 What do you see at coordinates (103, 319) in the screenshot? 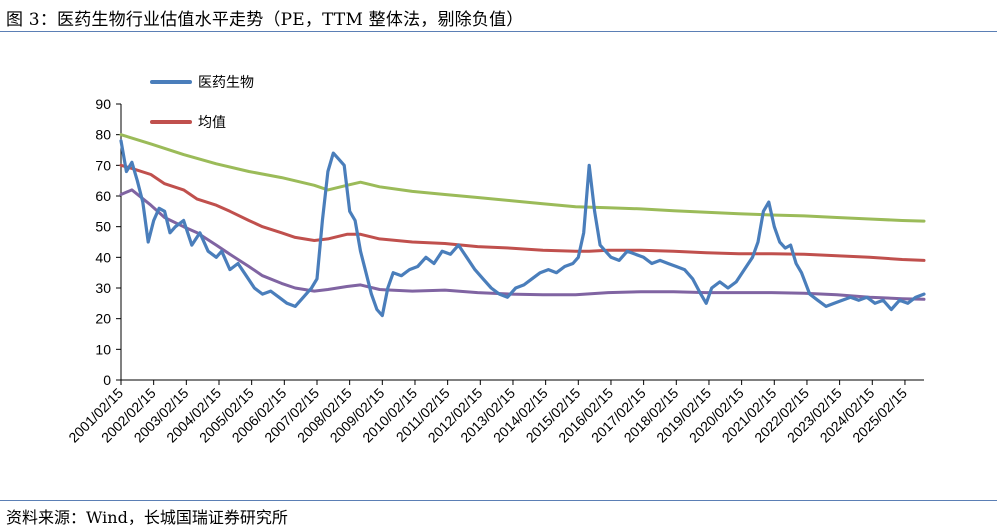
I see `y-tick-label: 20` at bounding box center [103, 319].